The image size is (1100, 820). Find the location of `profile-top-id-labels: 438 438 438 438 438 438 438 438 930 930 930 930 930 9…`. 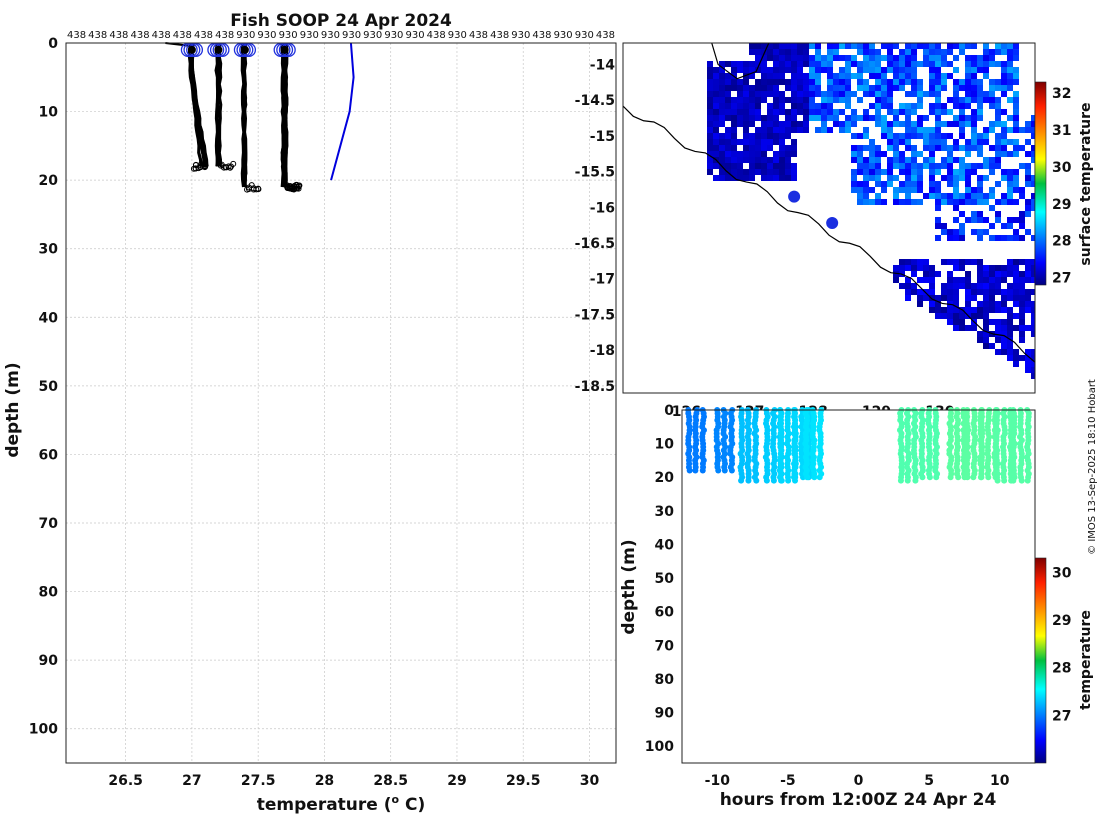

profile-top-id-labels: 438 438 438 438 438 438 438 438 930 930 930 930 930 9… is located at coordinates (341, 35).